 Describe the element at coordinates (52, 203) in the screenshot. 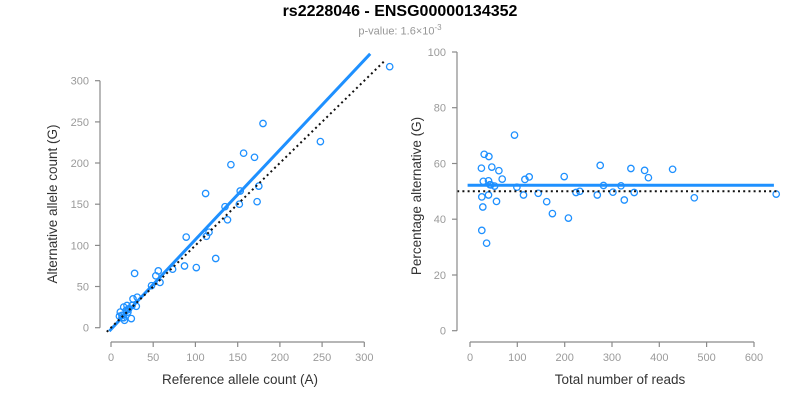

I see `y-axis-title: Alternative allele count (G)` at that location.